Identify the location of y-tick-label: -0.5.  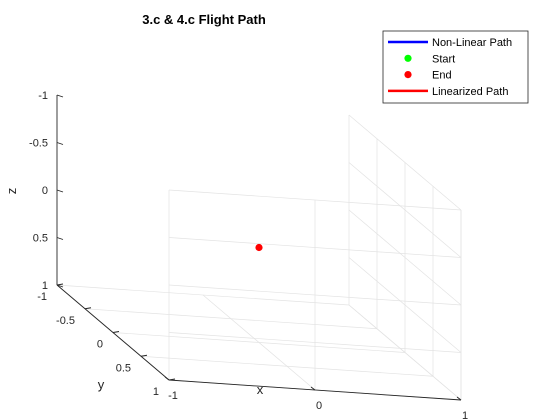
(65, 321).